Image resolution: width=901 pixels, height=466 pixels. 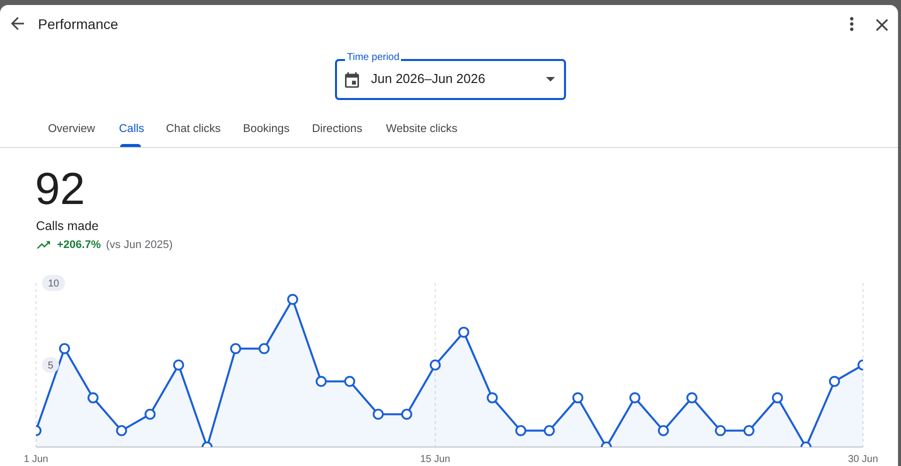 I want to click on text: Website clicks, so click(x=422, y=129).